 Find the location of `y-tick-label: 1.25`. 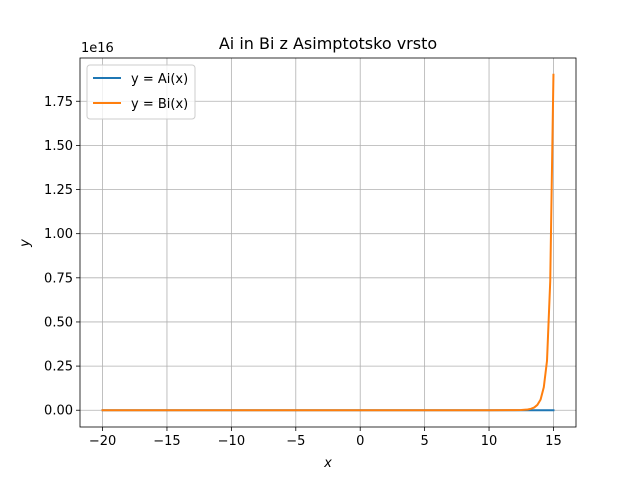

y-tick-label: 1.25 is located at coordinates (58, 190).